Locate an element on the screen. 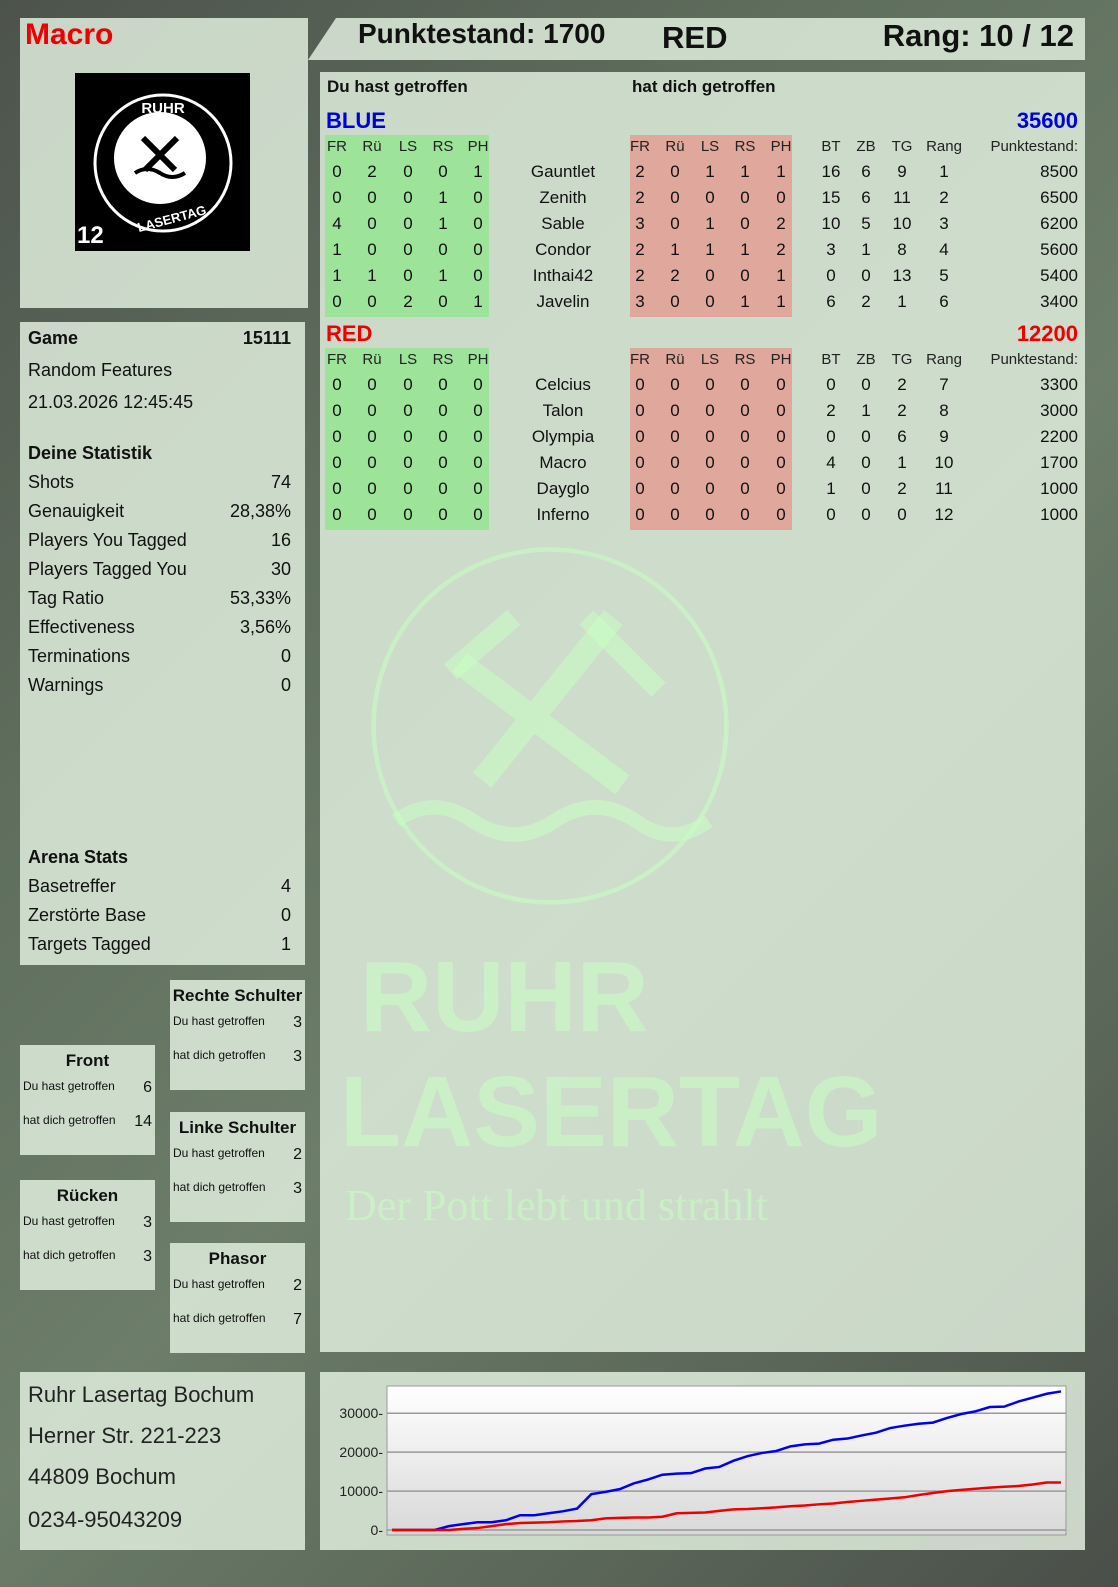  player-name: Inferno is located at coordinates (563, 514).